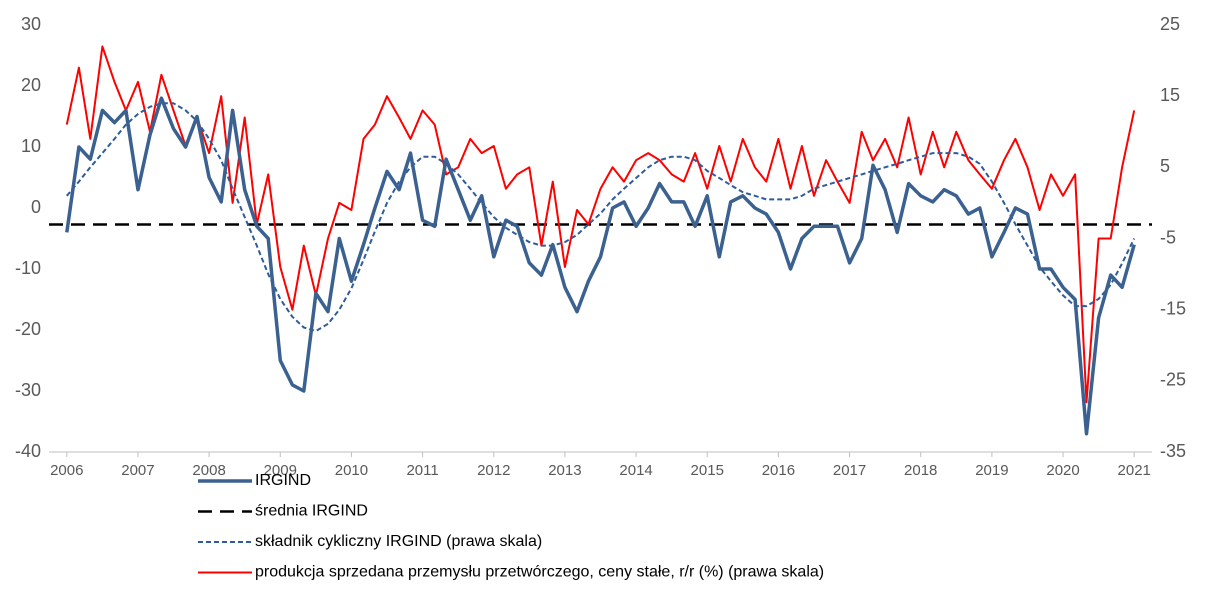 Image resolution: width=1207 pixels, height=614 pixels. I want to click on x-tick-label: 2009, so click(280, 470).